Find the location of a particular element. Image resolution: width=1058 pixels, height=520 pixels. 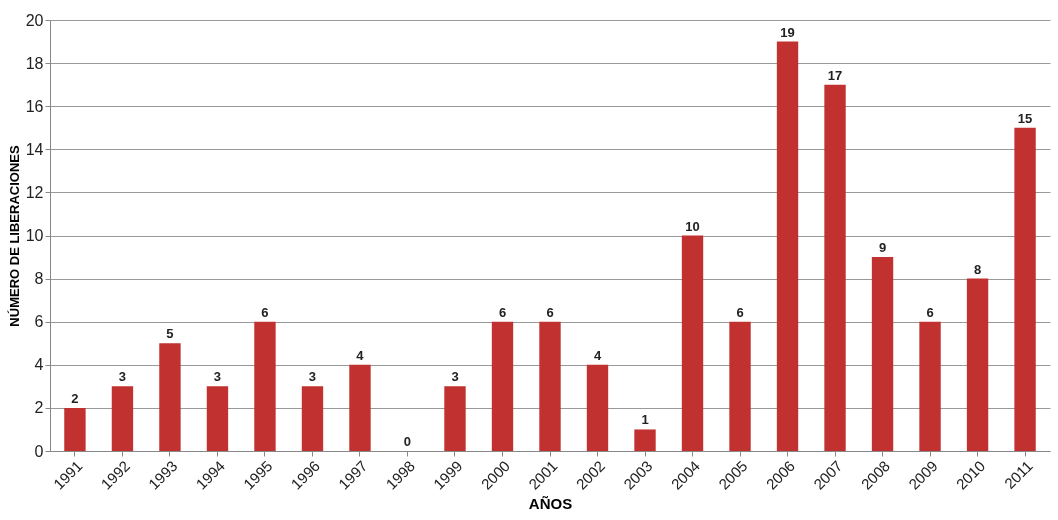

data-label: 10 is located at coordinates (692, 226).